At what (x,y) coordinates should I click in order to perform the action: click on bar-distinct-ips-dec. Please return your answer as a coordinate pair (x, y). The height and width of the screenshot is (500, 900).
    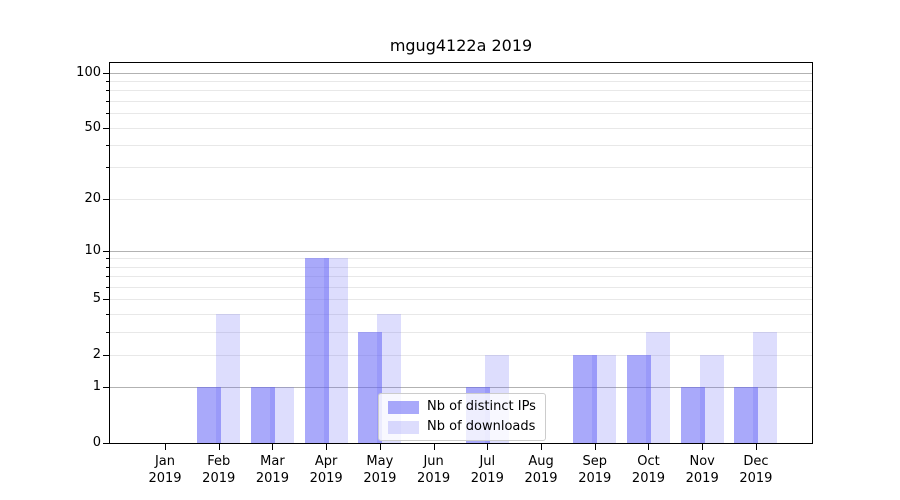
    Looking at the image, I should click on (746, 415).